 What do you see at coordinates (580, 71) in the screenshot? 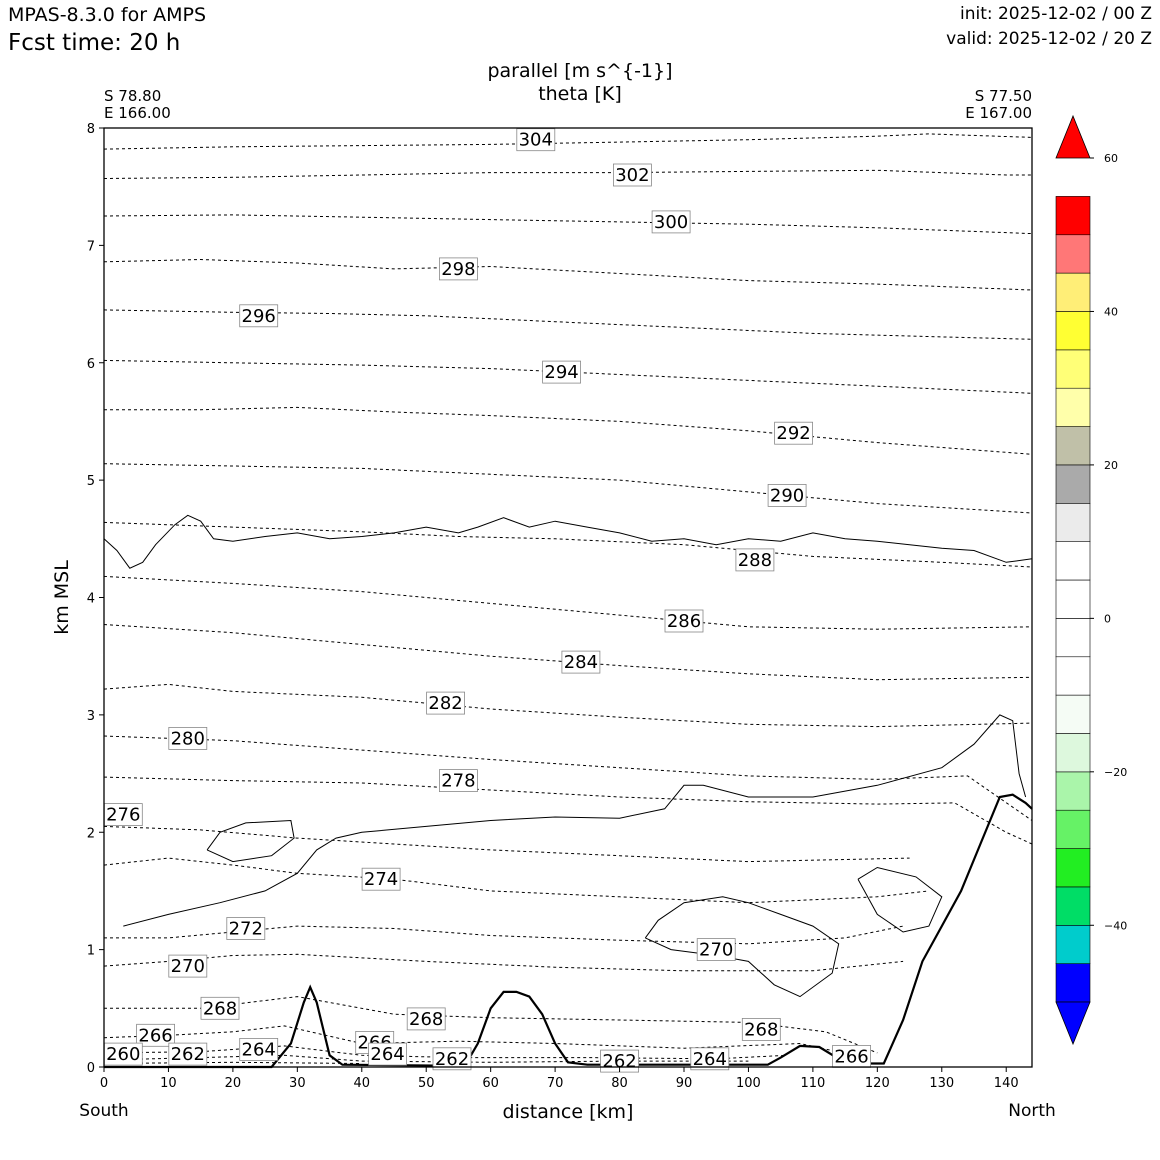
I see `plot-title-wind: parallel [m s^{-1}]` at bounding box center [580, 71].